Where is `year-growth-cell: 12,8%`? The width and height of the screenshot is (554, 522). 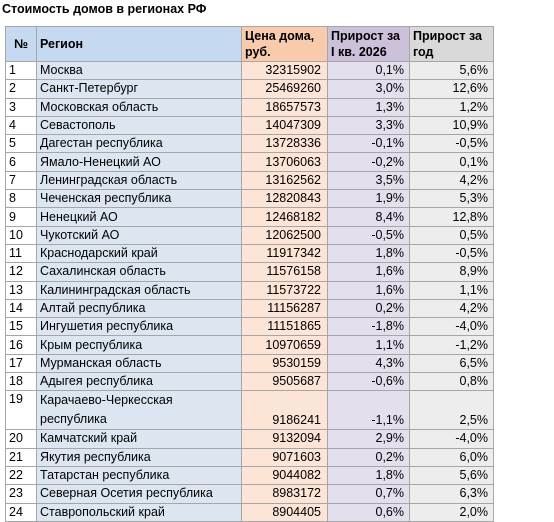 year-growth-cell: 12,8% is located at coordinates (451, 217).